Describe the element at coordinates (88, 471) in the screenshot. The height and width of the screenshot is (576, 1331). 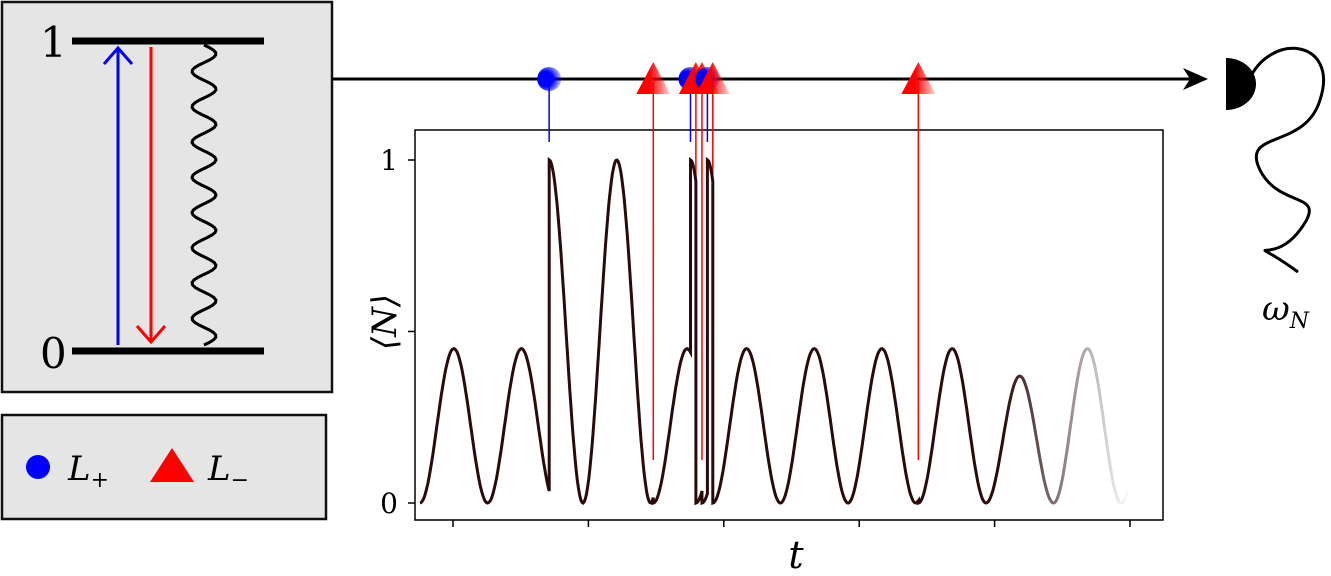
I see `legend-plus-label: L+` at that location.